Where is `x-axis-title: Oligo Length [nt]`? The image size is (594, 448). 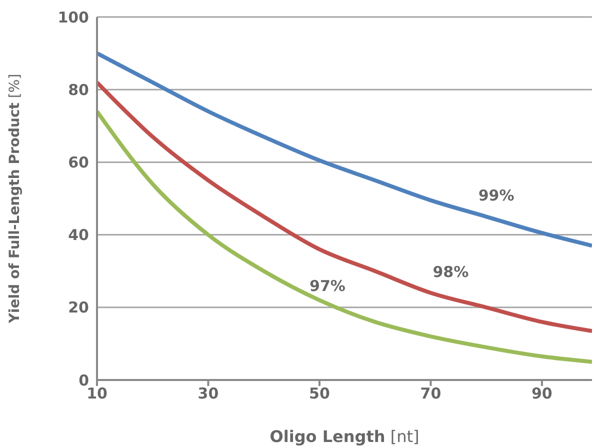 x-axis-title: Oligo Length [nt] is located at coordinates (345, 436).